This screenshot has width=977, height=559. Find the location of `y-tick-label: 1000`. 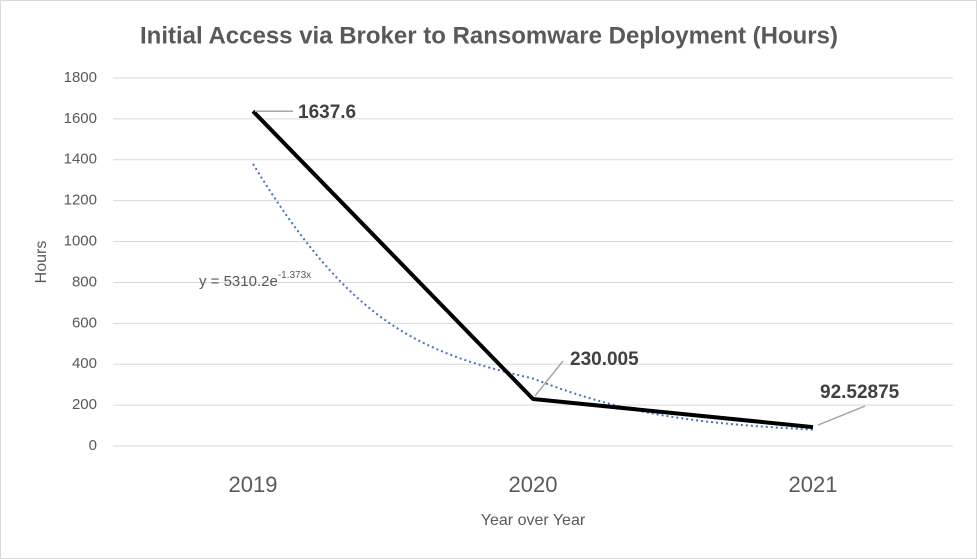

y-tick-label: 1000 is located at coordinates (80, 241).